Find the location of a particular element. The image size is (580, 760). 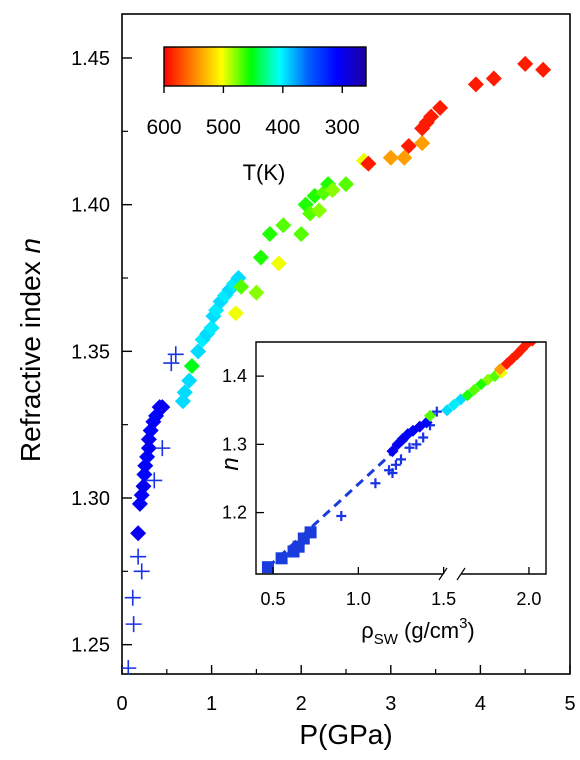

inset-x-label-rho: ρ is located at coordinates (367, 630).